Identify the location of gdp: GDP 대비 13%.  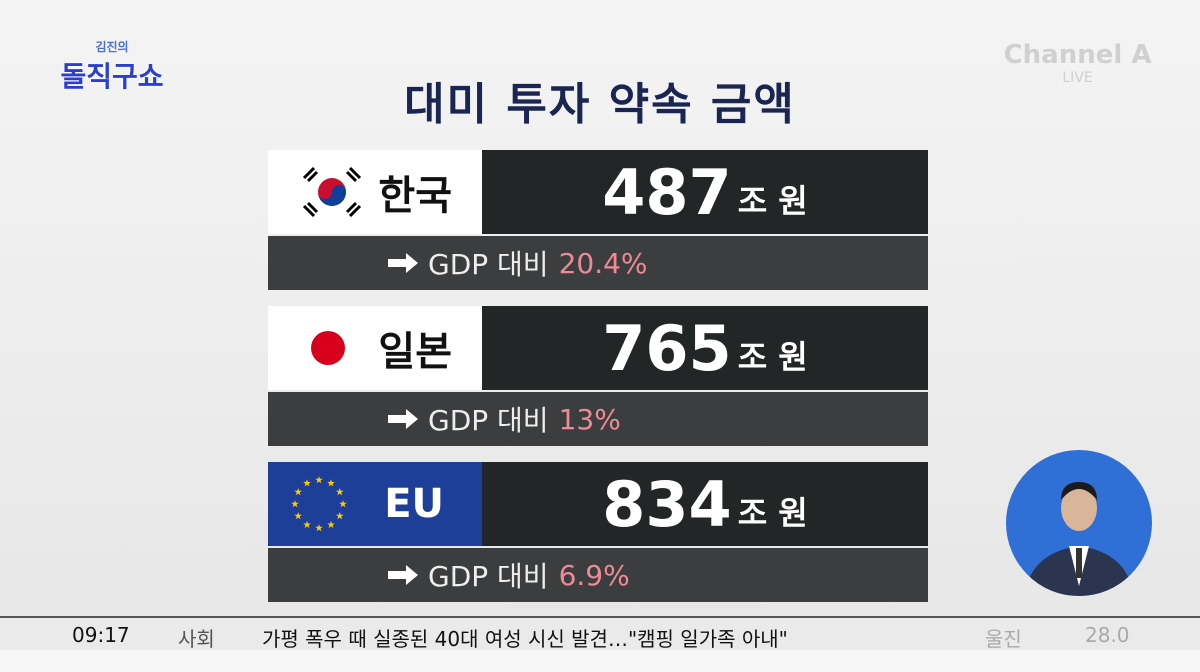
(598, 419).